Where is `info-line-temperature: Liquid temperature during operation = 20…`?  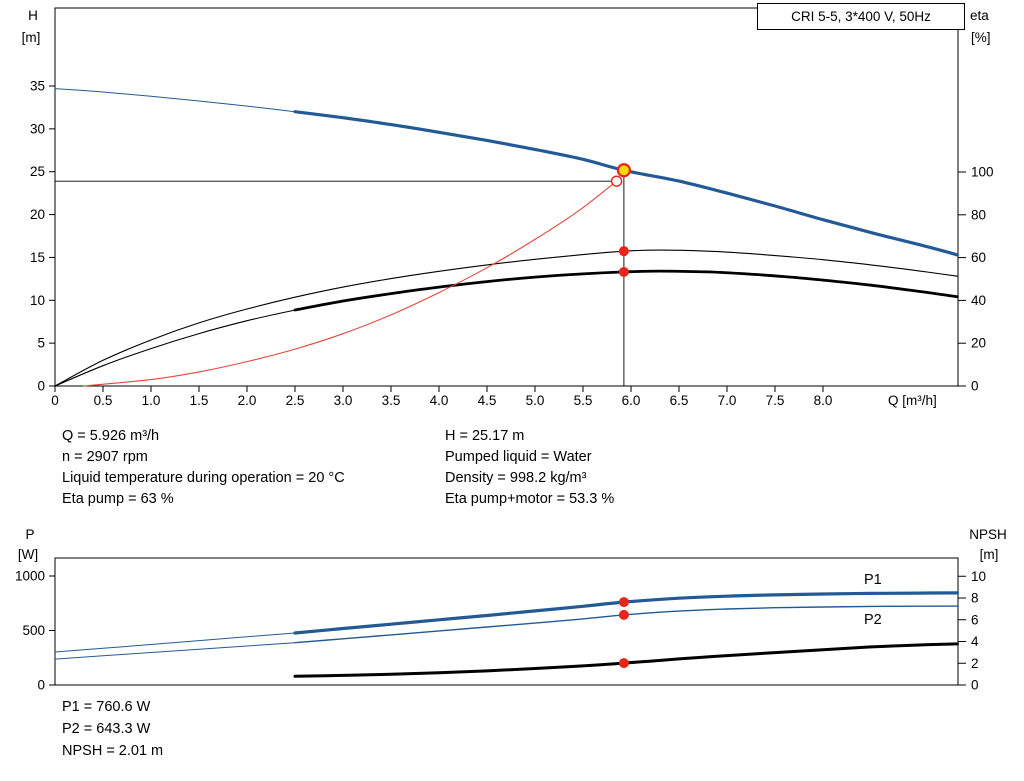 info-line-temperature: Liquid temperature during operation = 20… is located at coordinates (203, 478).